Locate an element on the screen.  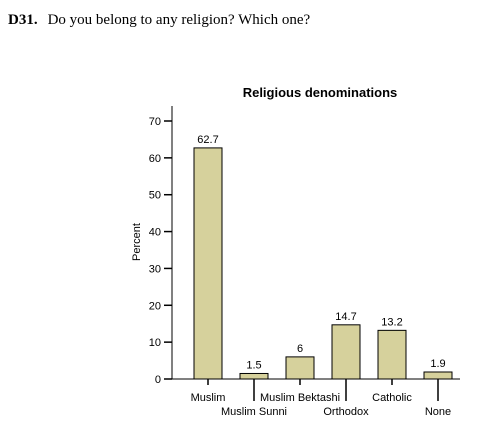
x-tick-label: Muslim is located at coordinates (208, 398).